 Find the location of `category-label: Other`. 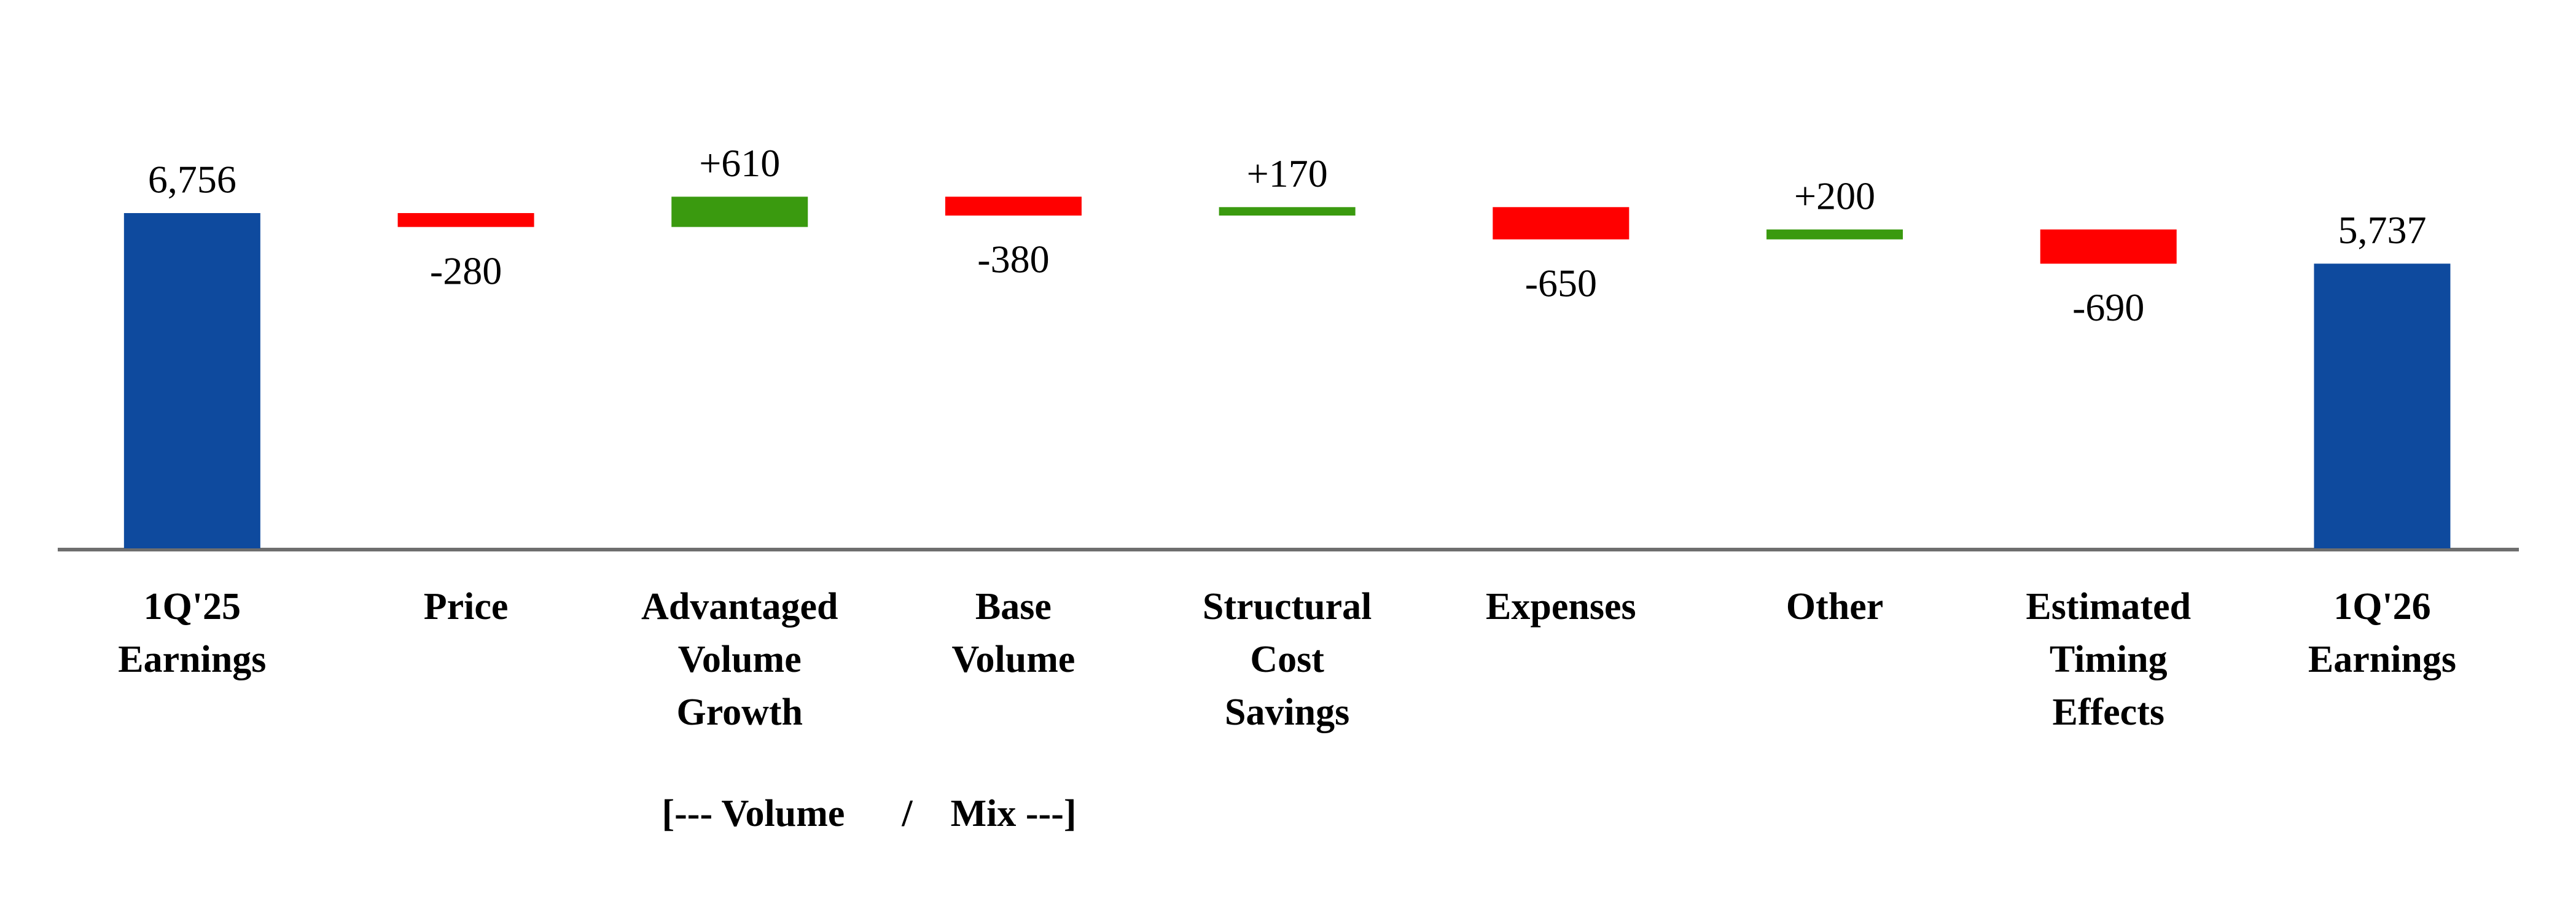

category-label: Other is located at coordinates (1835, 607).